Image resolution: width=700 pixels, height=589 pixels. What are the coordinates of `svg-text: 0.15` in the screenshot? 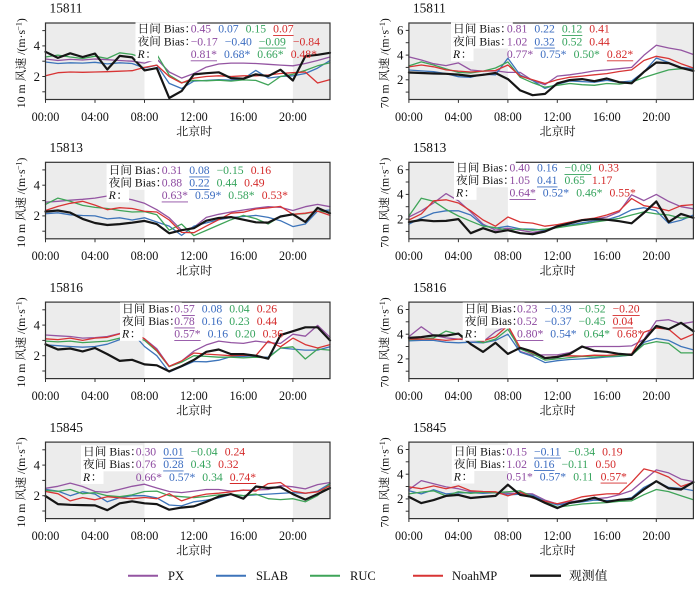 It's located at (517, 451).